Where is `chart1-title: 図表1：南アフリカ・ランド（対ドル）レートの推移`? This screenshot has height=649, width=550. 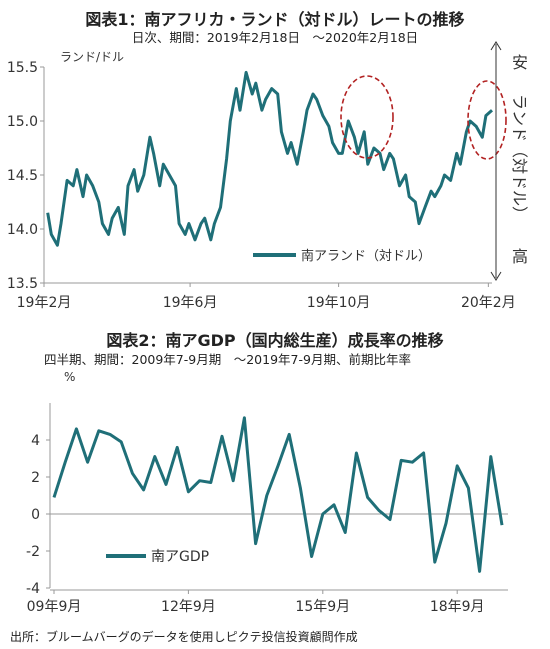 chart1-title: 図表1：南アフリカ・ランド（対ドル）レートの推移 is located at coordinates (275, 19).